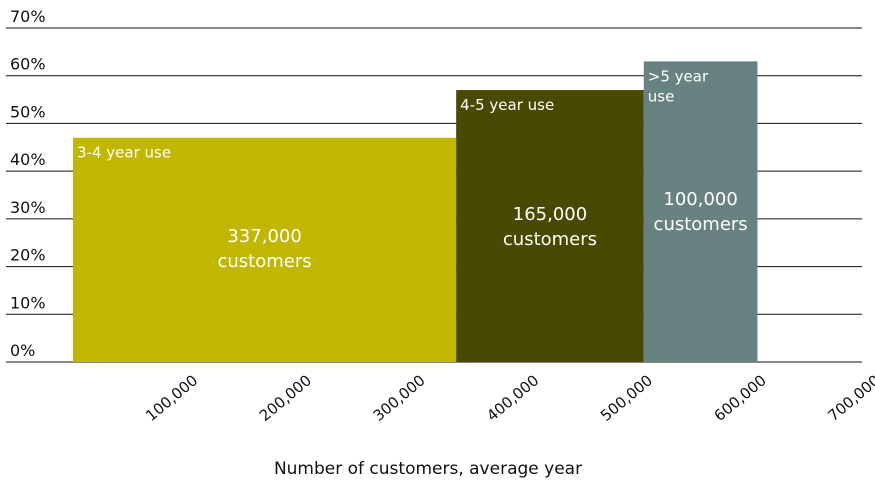 The image size is (875, 483). Describe the element at coordinates (626, 398) in the screenshot. I see `x-tick-label: 500,000` at that location.